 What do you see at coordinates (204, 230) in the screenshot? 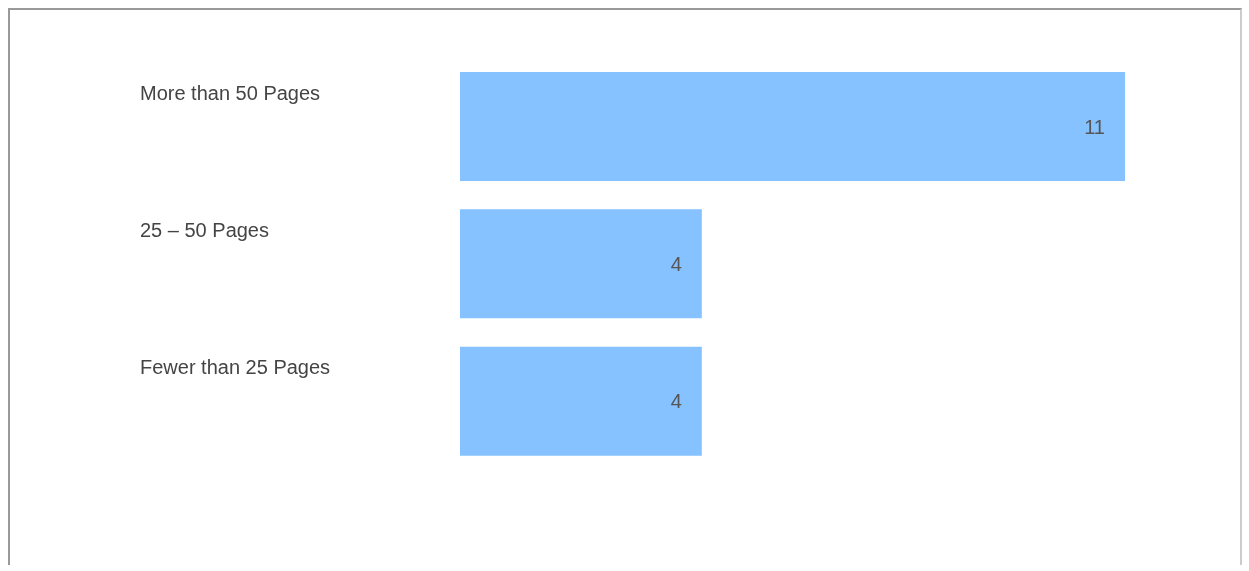
I see `y-tick-label: 25 – 50 Pages` at bounding box center [204, 230].